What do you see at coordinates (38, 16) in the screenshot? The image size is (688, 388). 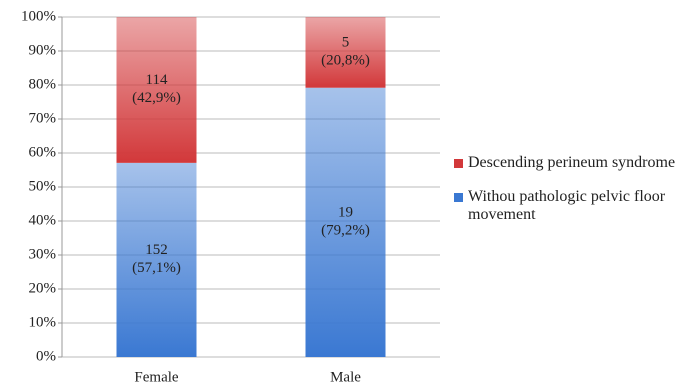 I see `y-tick-label: 100%` at bounding box center [38, 16].